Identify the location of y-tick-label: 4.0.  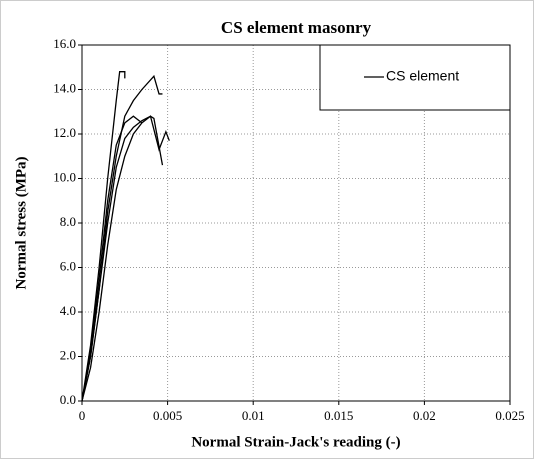
(68, 310).